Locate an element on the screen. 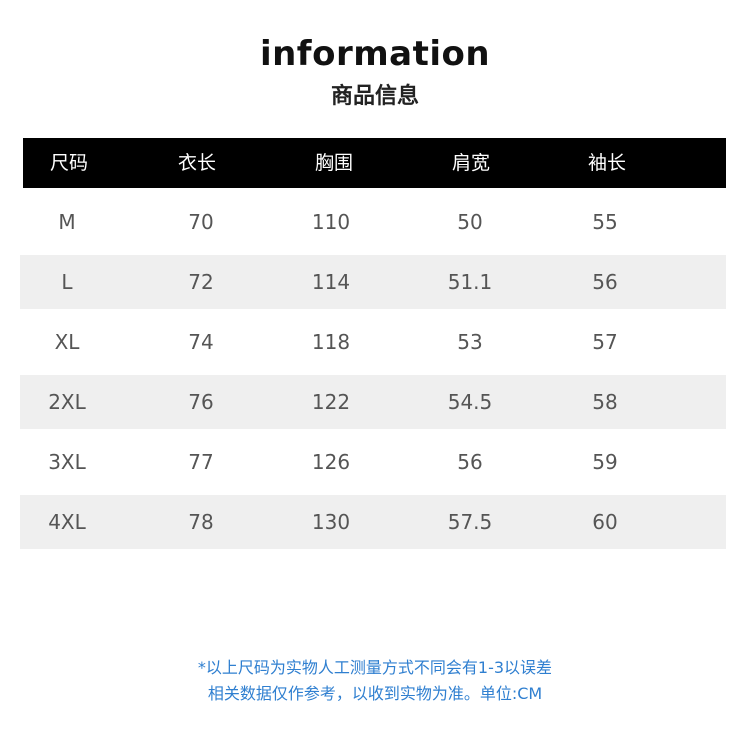 This screenshot has height=732, width=750. table-cell: L is located at coordinates (67, 282).